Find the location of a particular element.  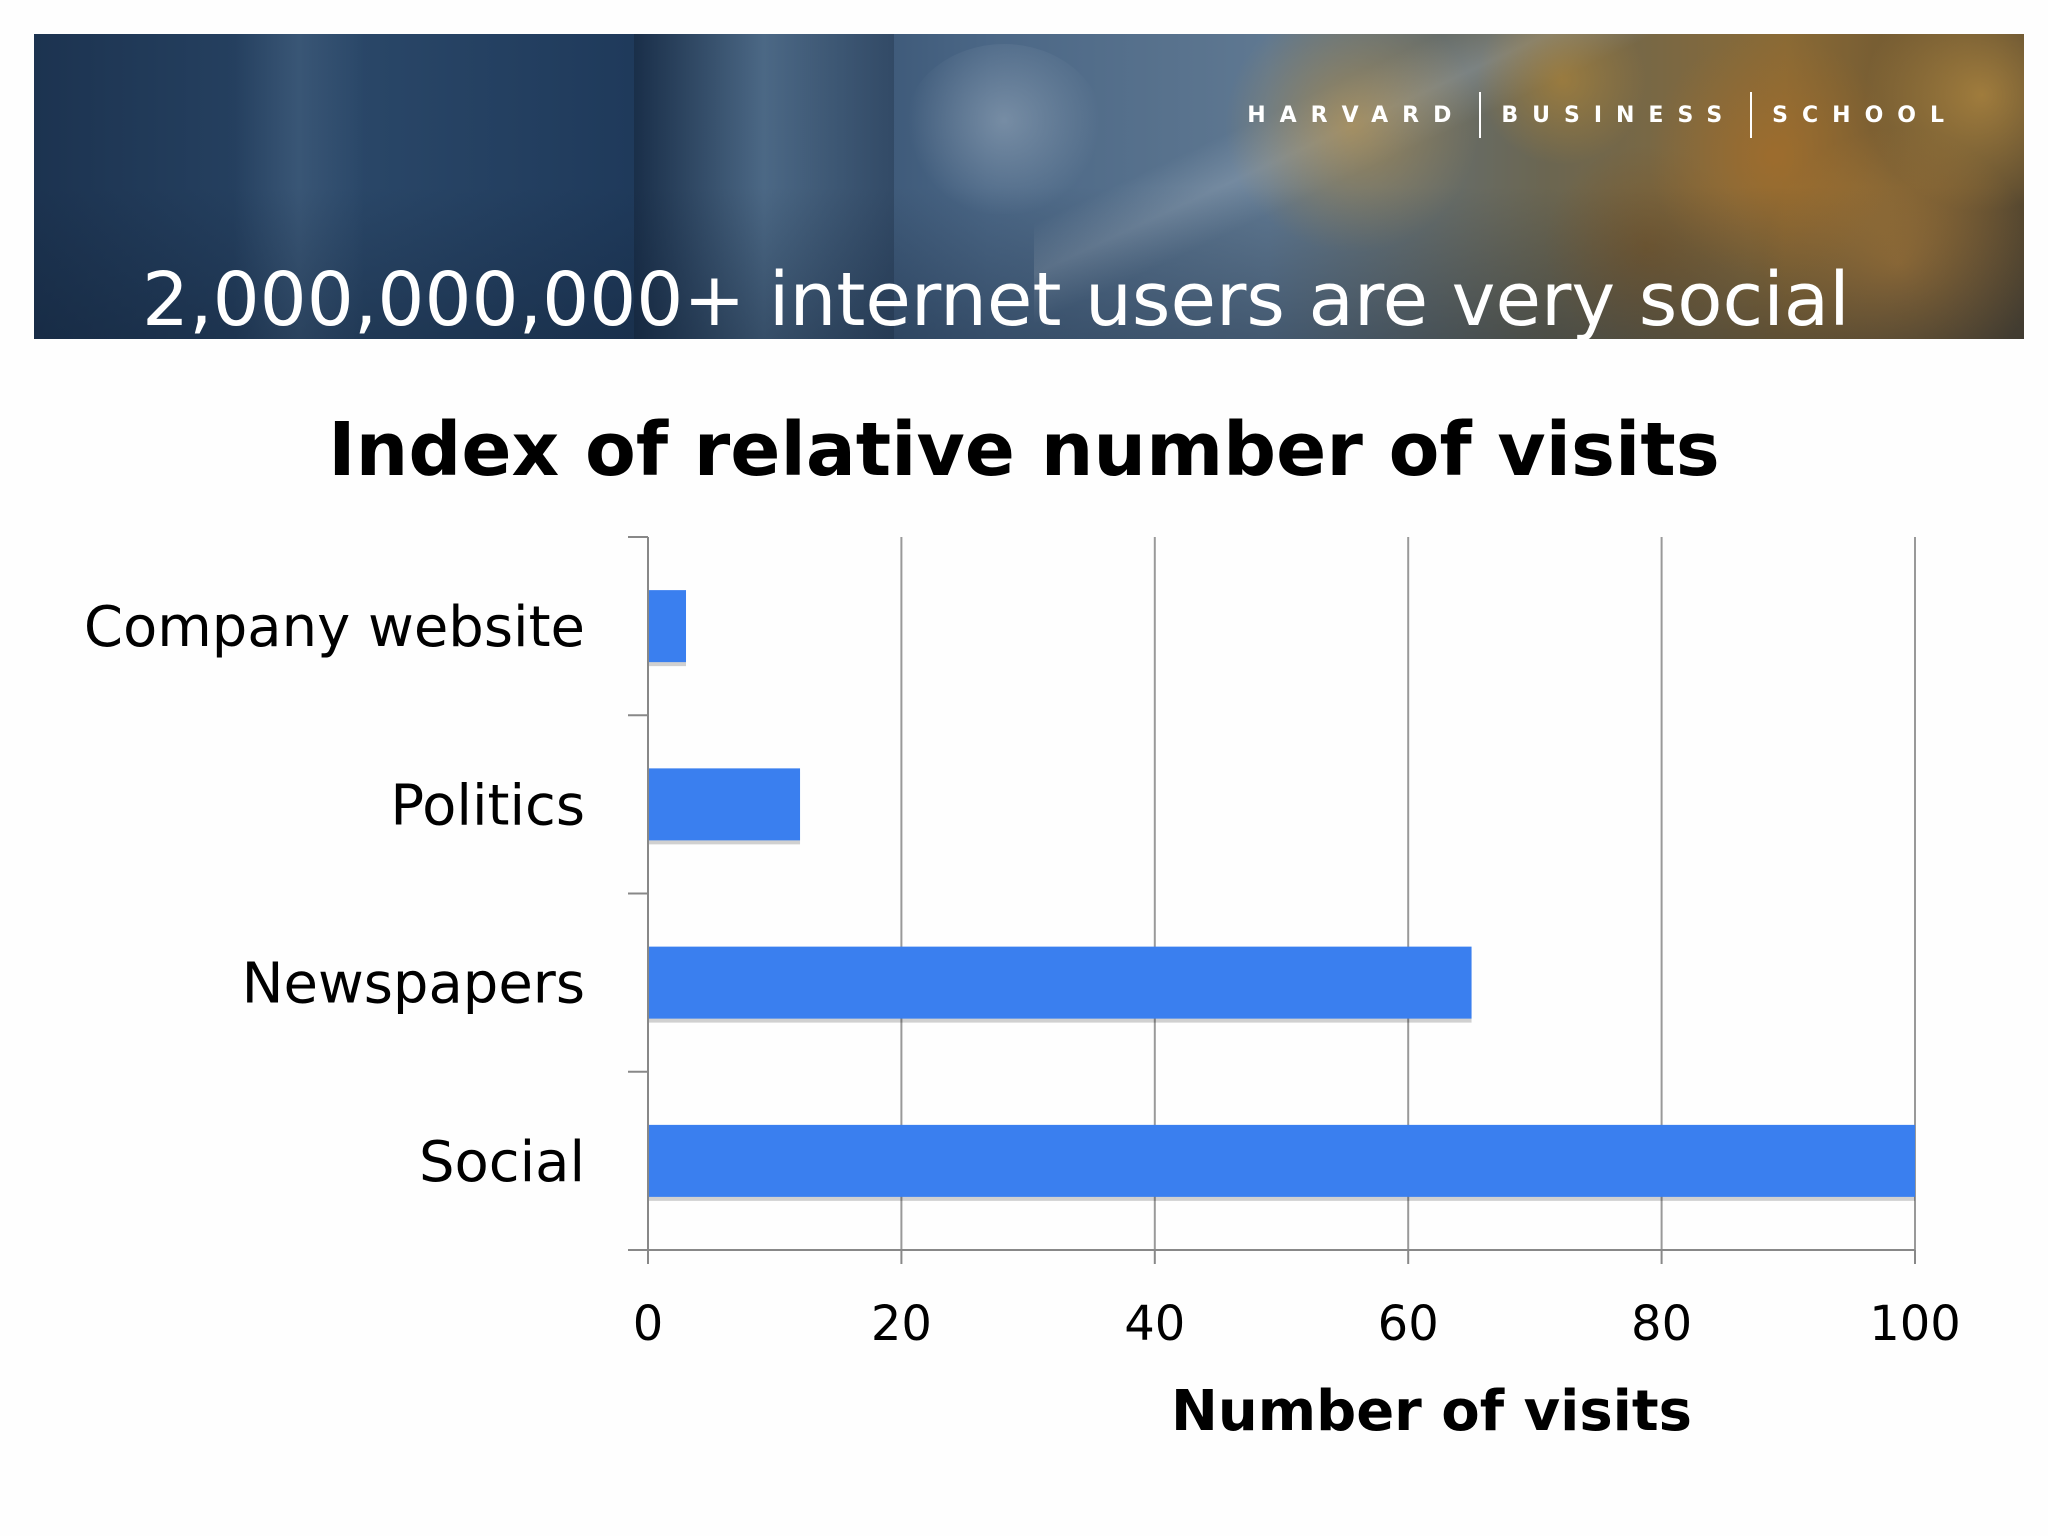

chart-title: Index of relative number of visits is located at coordinates (1024, 450).